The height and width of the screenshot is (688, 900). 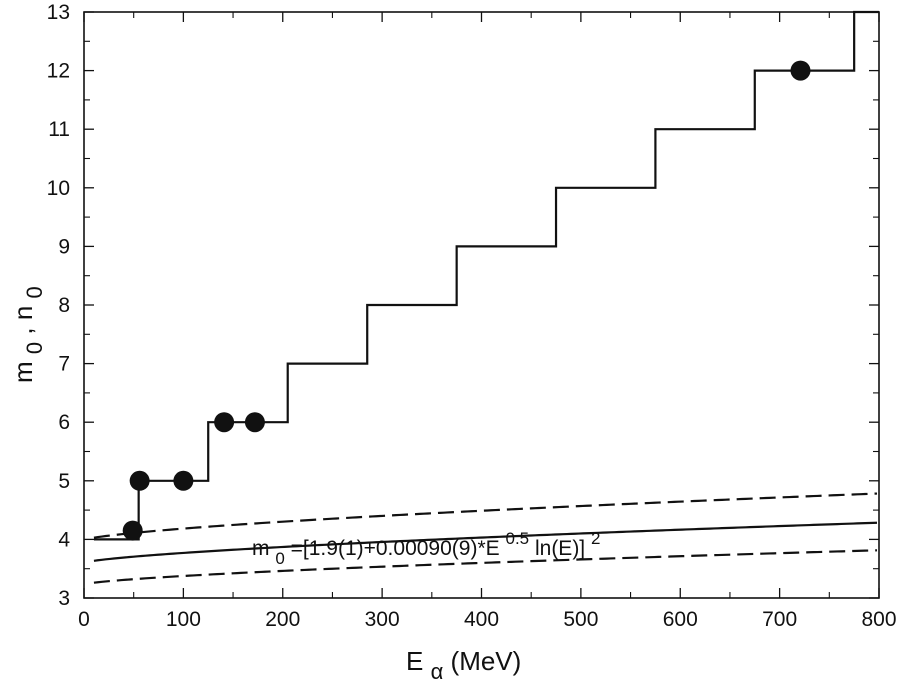 What do you see at coordinates (59, 129) in the screenshot?
I see `y-tick-label: 11` at bounding box center [59, 129].